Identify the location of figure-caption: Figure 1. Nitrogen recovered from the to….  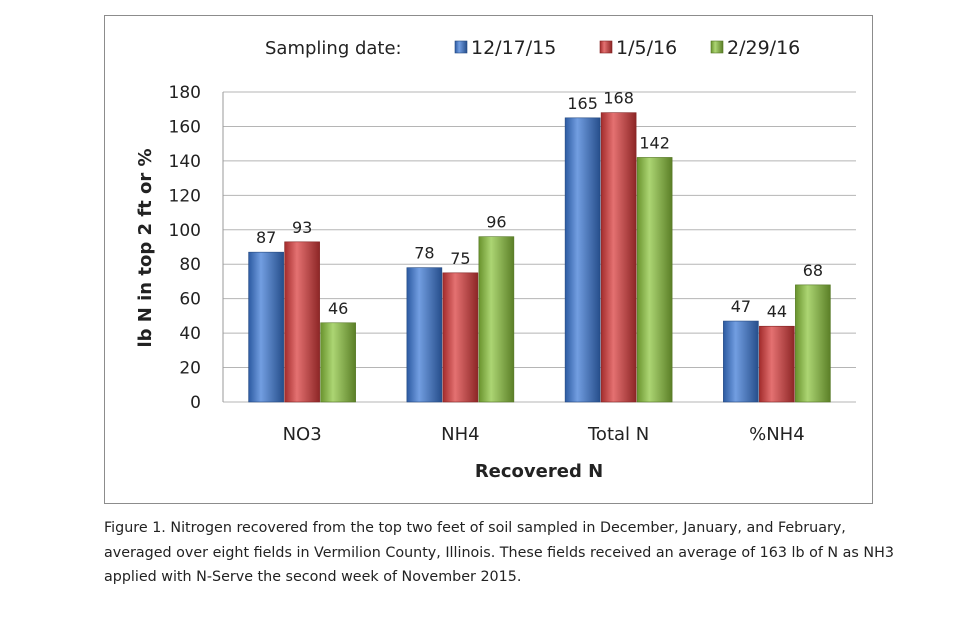
(499, 552).